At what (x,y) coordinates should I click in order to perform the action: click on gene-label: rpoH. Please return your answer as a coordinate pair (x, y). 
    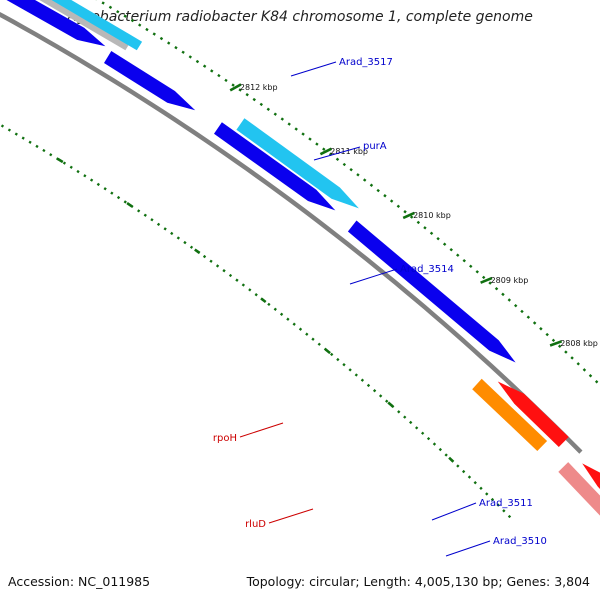
    Looking at the image, I should click on (225, 438).